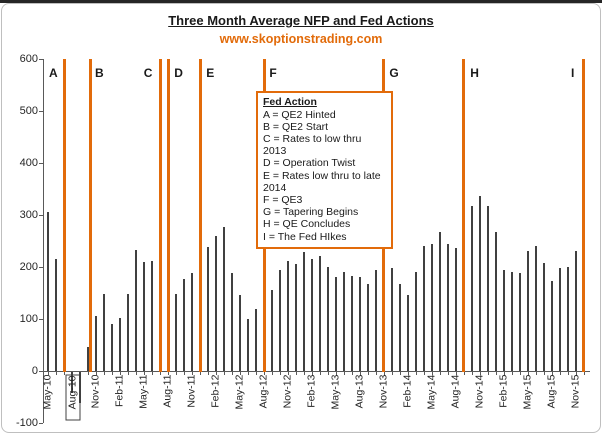 Image resolution: width=602 pixels, height=434 pixels. What do you see at coordinates (431, 392) in the screenshot?
I see `x-axis-tick-label: May-14` at bounding box center [431, 392].